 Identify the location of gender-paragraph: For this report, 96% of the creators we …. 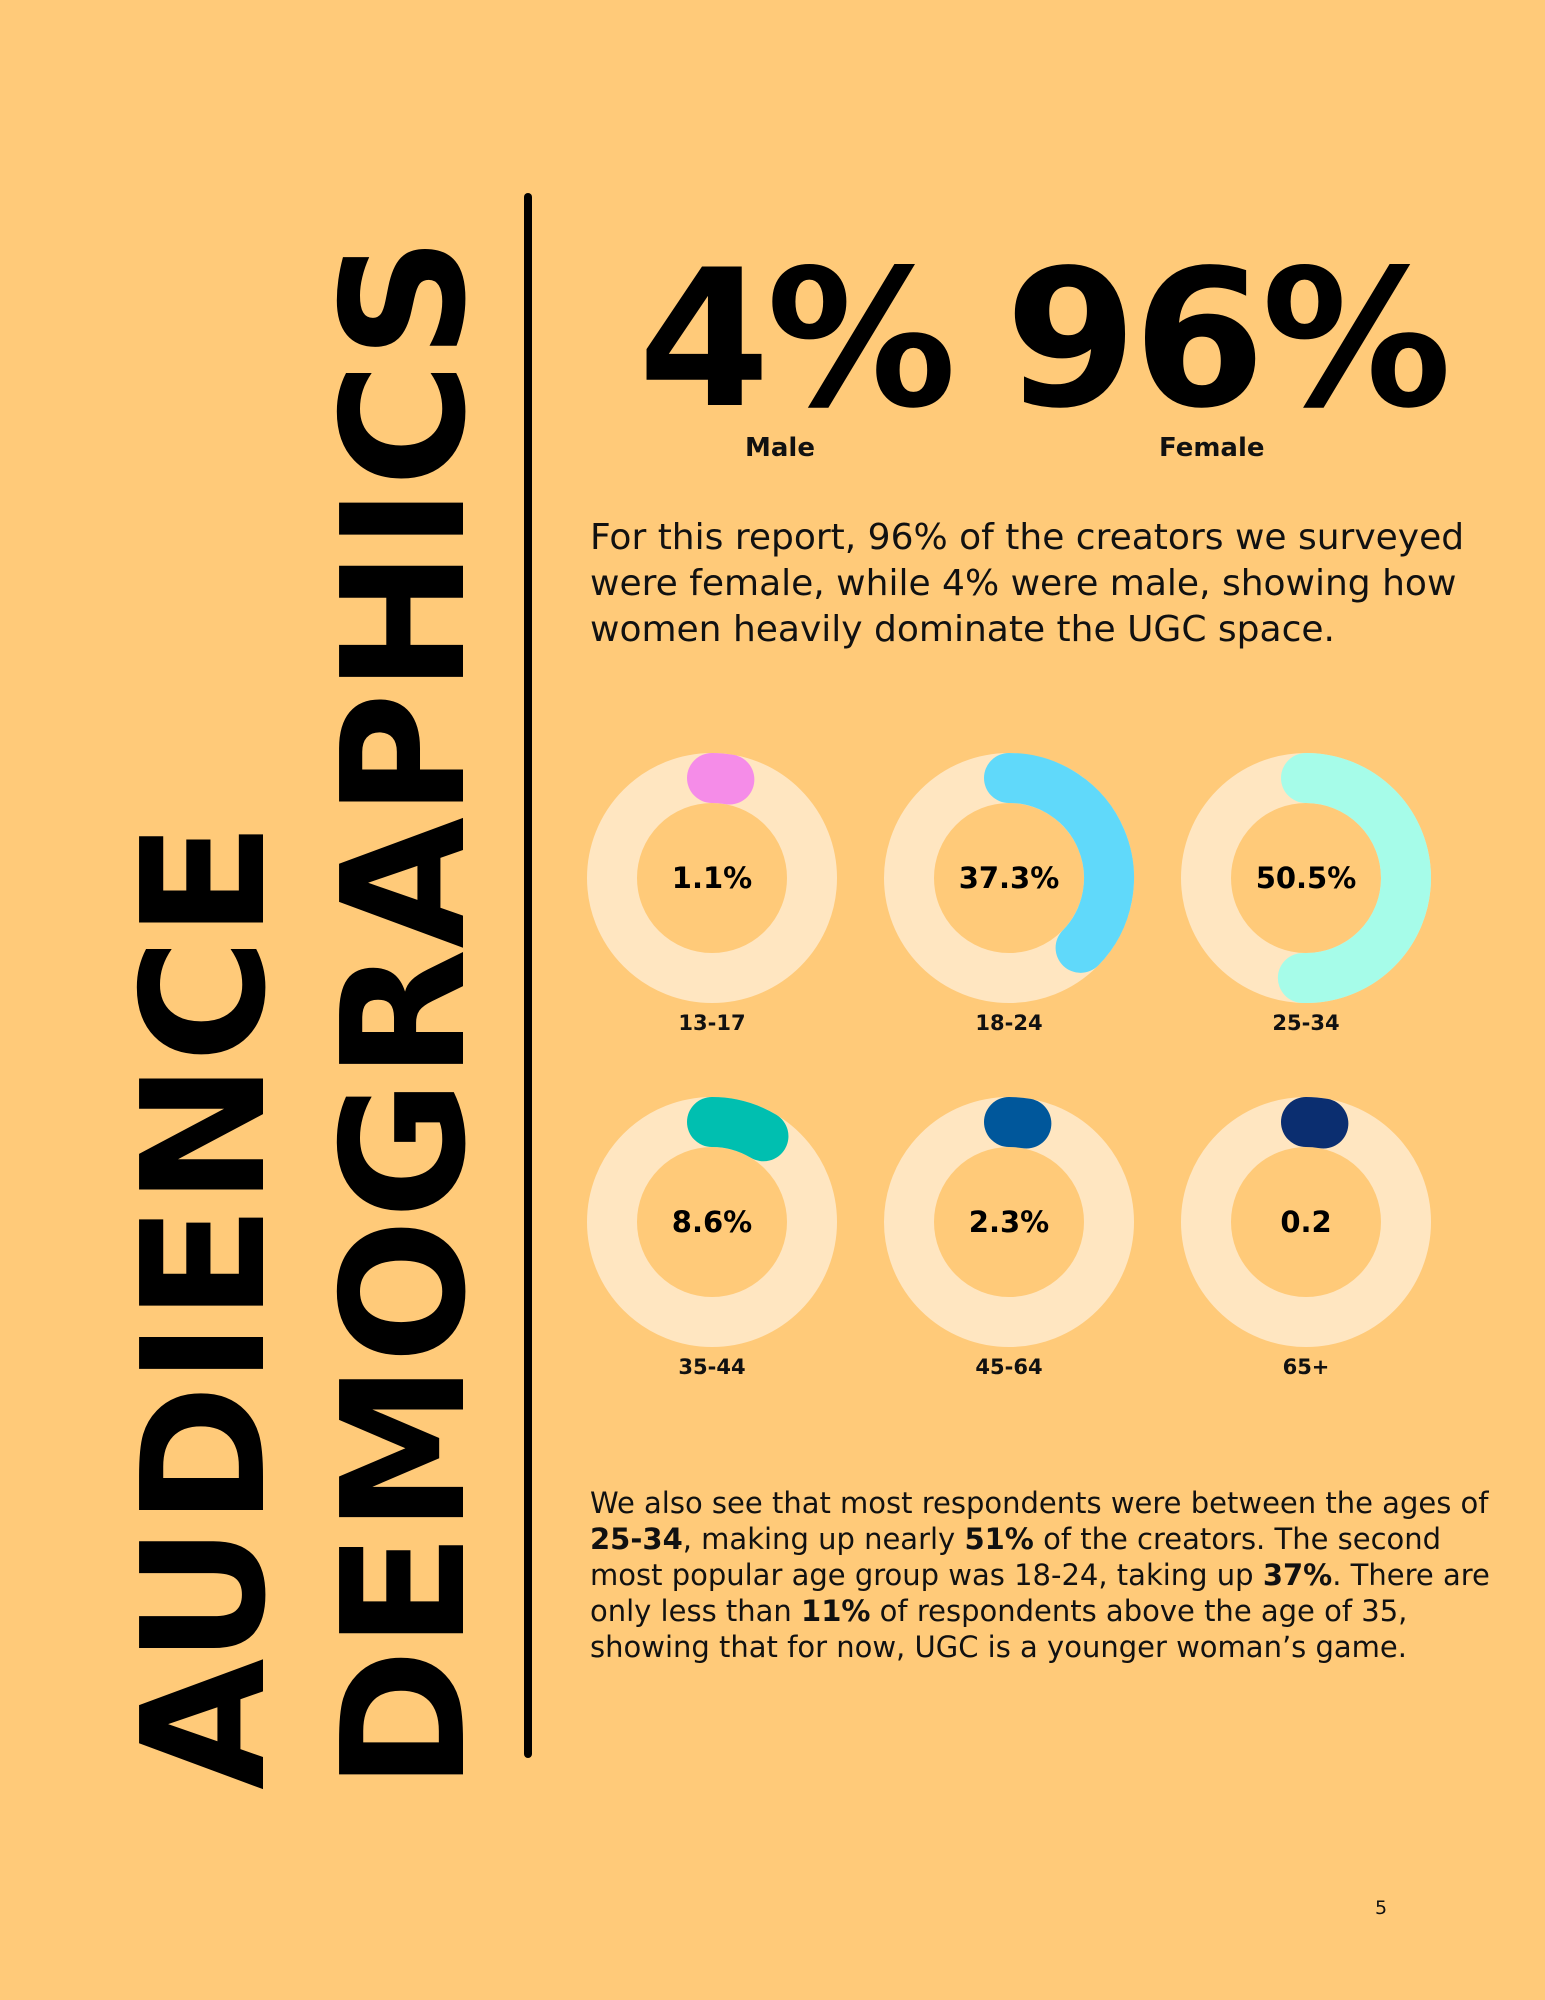
(1027, 583).